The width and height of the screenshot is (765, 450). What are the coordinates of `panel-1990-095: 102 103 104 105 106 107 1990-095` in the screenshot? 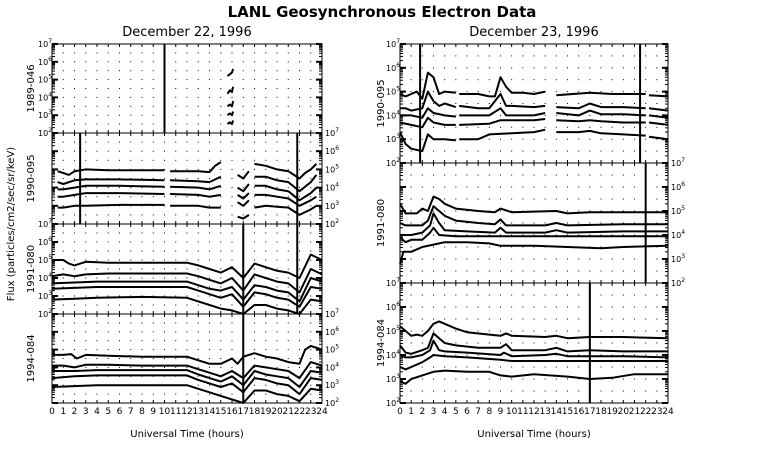 It's located at (522, 103).